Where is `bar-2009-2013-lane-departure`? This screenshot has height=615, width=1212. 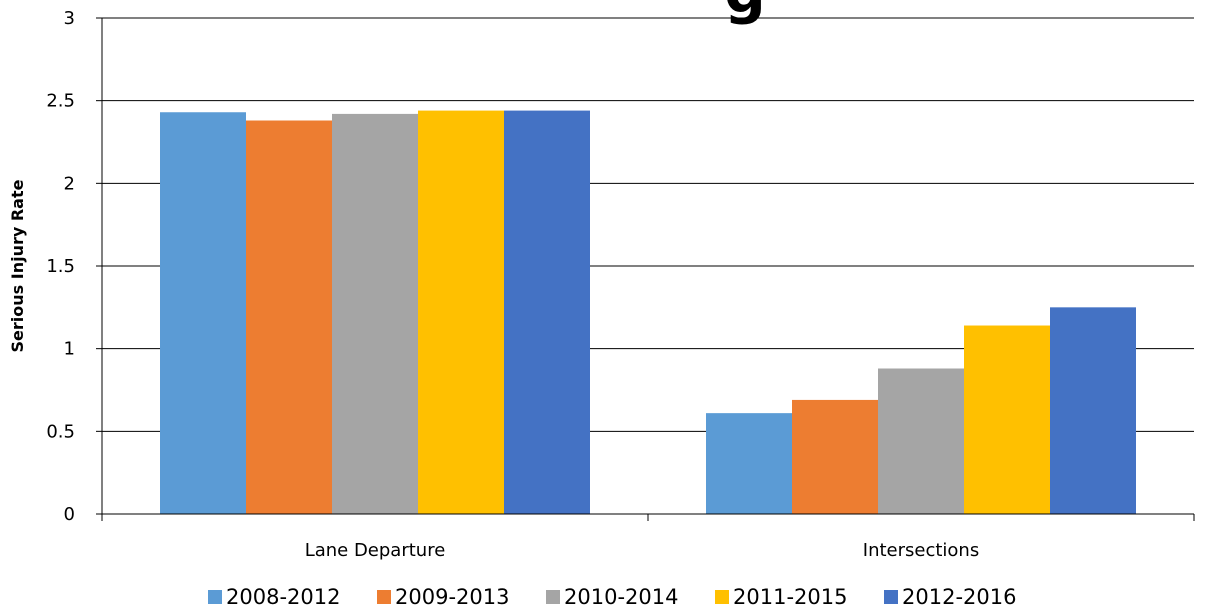 bar-2009-2013-lane-departure is located at coordinates (289, 317).